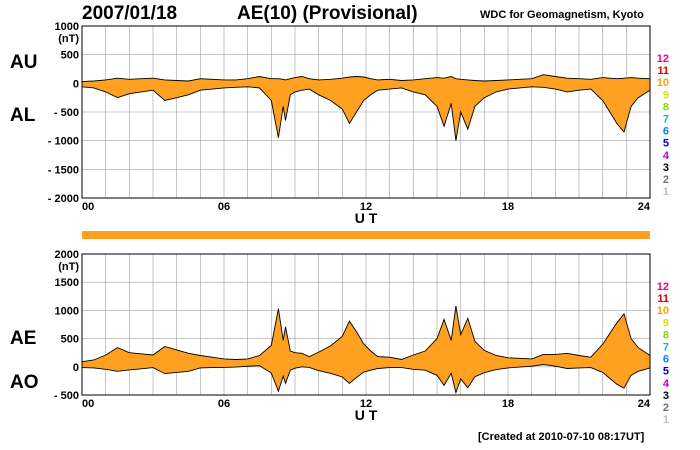 The height and width of the screenshot is (450, 700). What do you see at coordinates (24, 382) in the screenshot?
I see `ao-label: AO` at bounding box center [24, 382].